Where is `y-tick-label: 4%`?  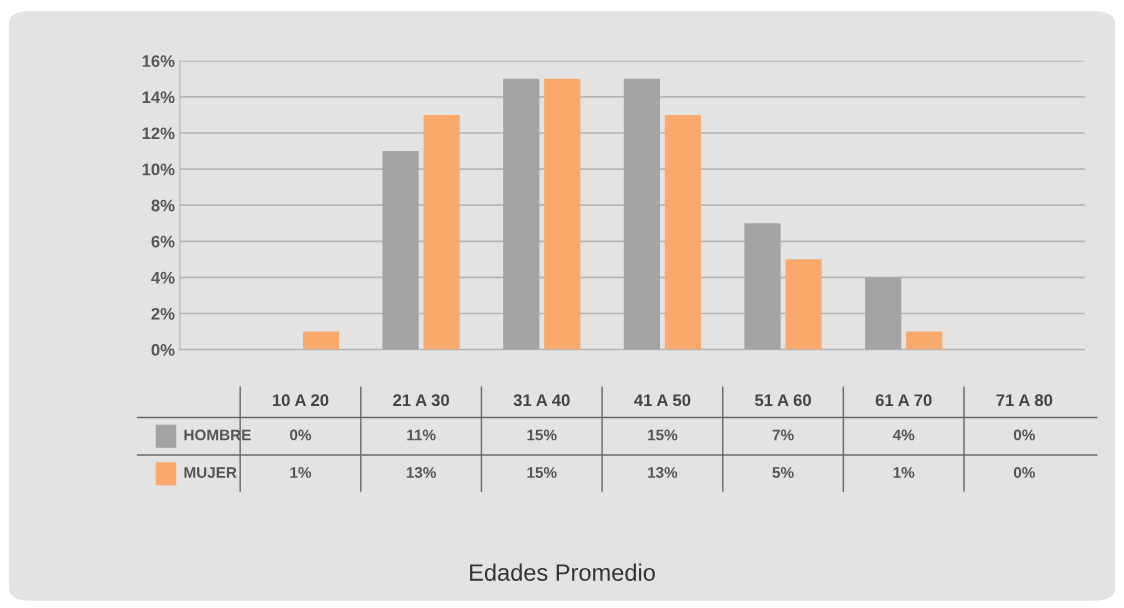 y-tick-label: 4% is located at coordinates (163, 277).